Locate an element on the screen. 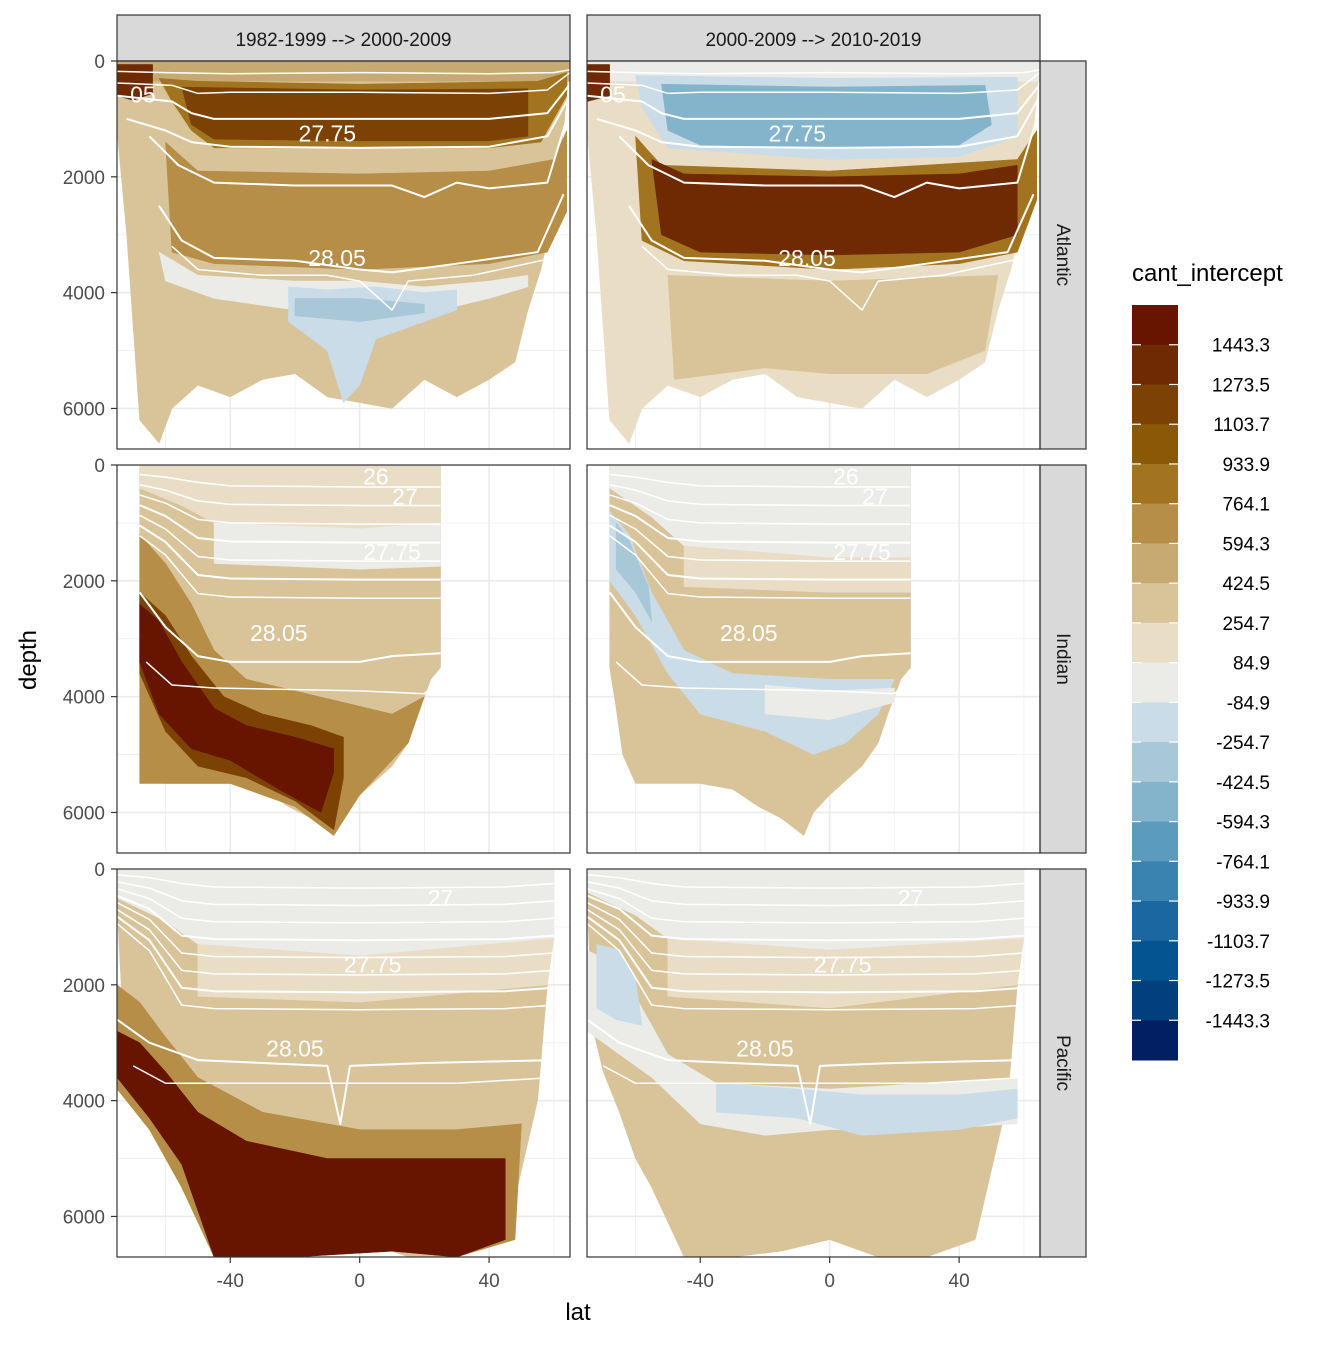  legend-colorbar is located at coordinates (1155, 683).